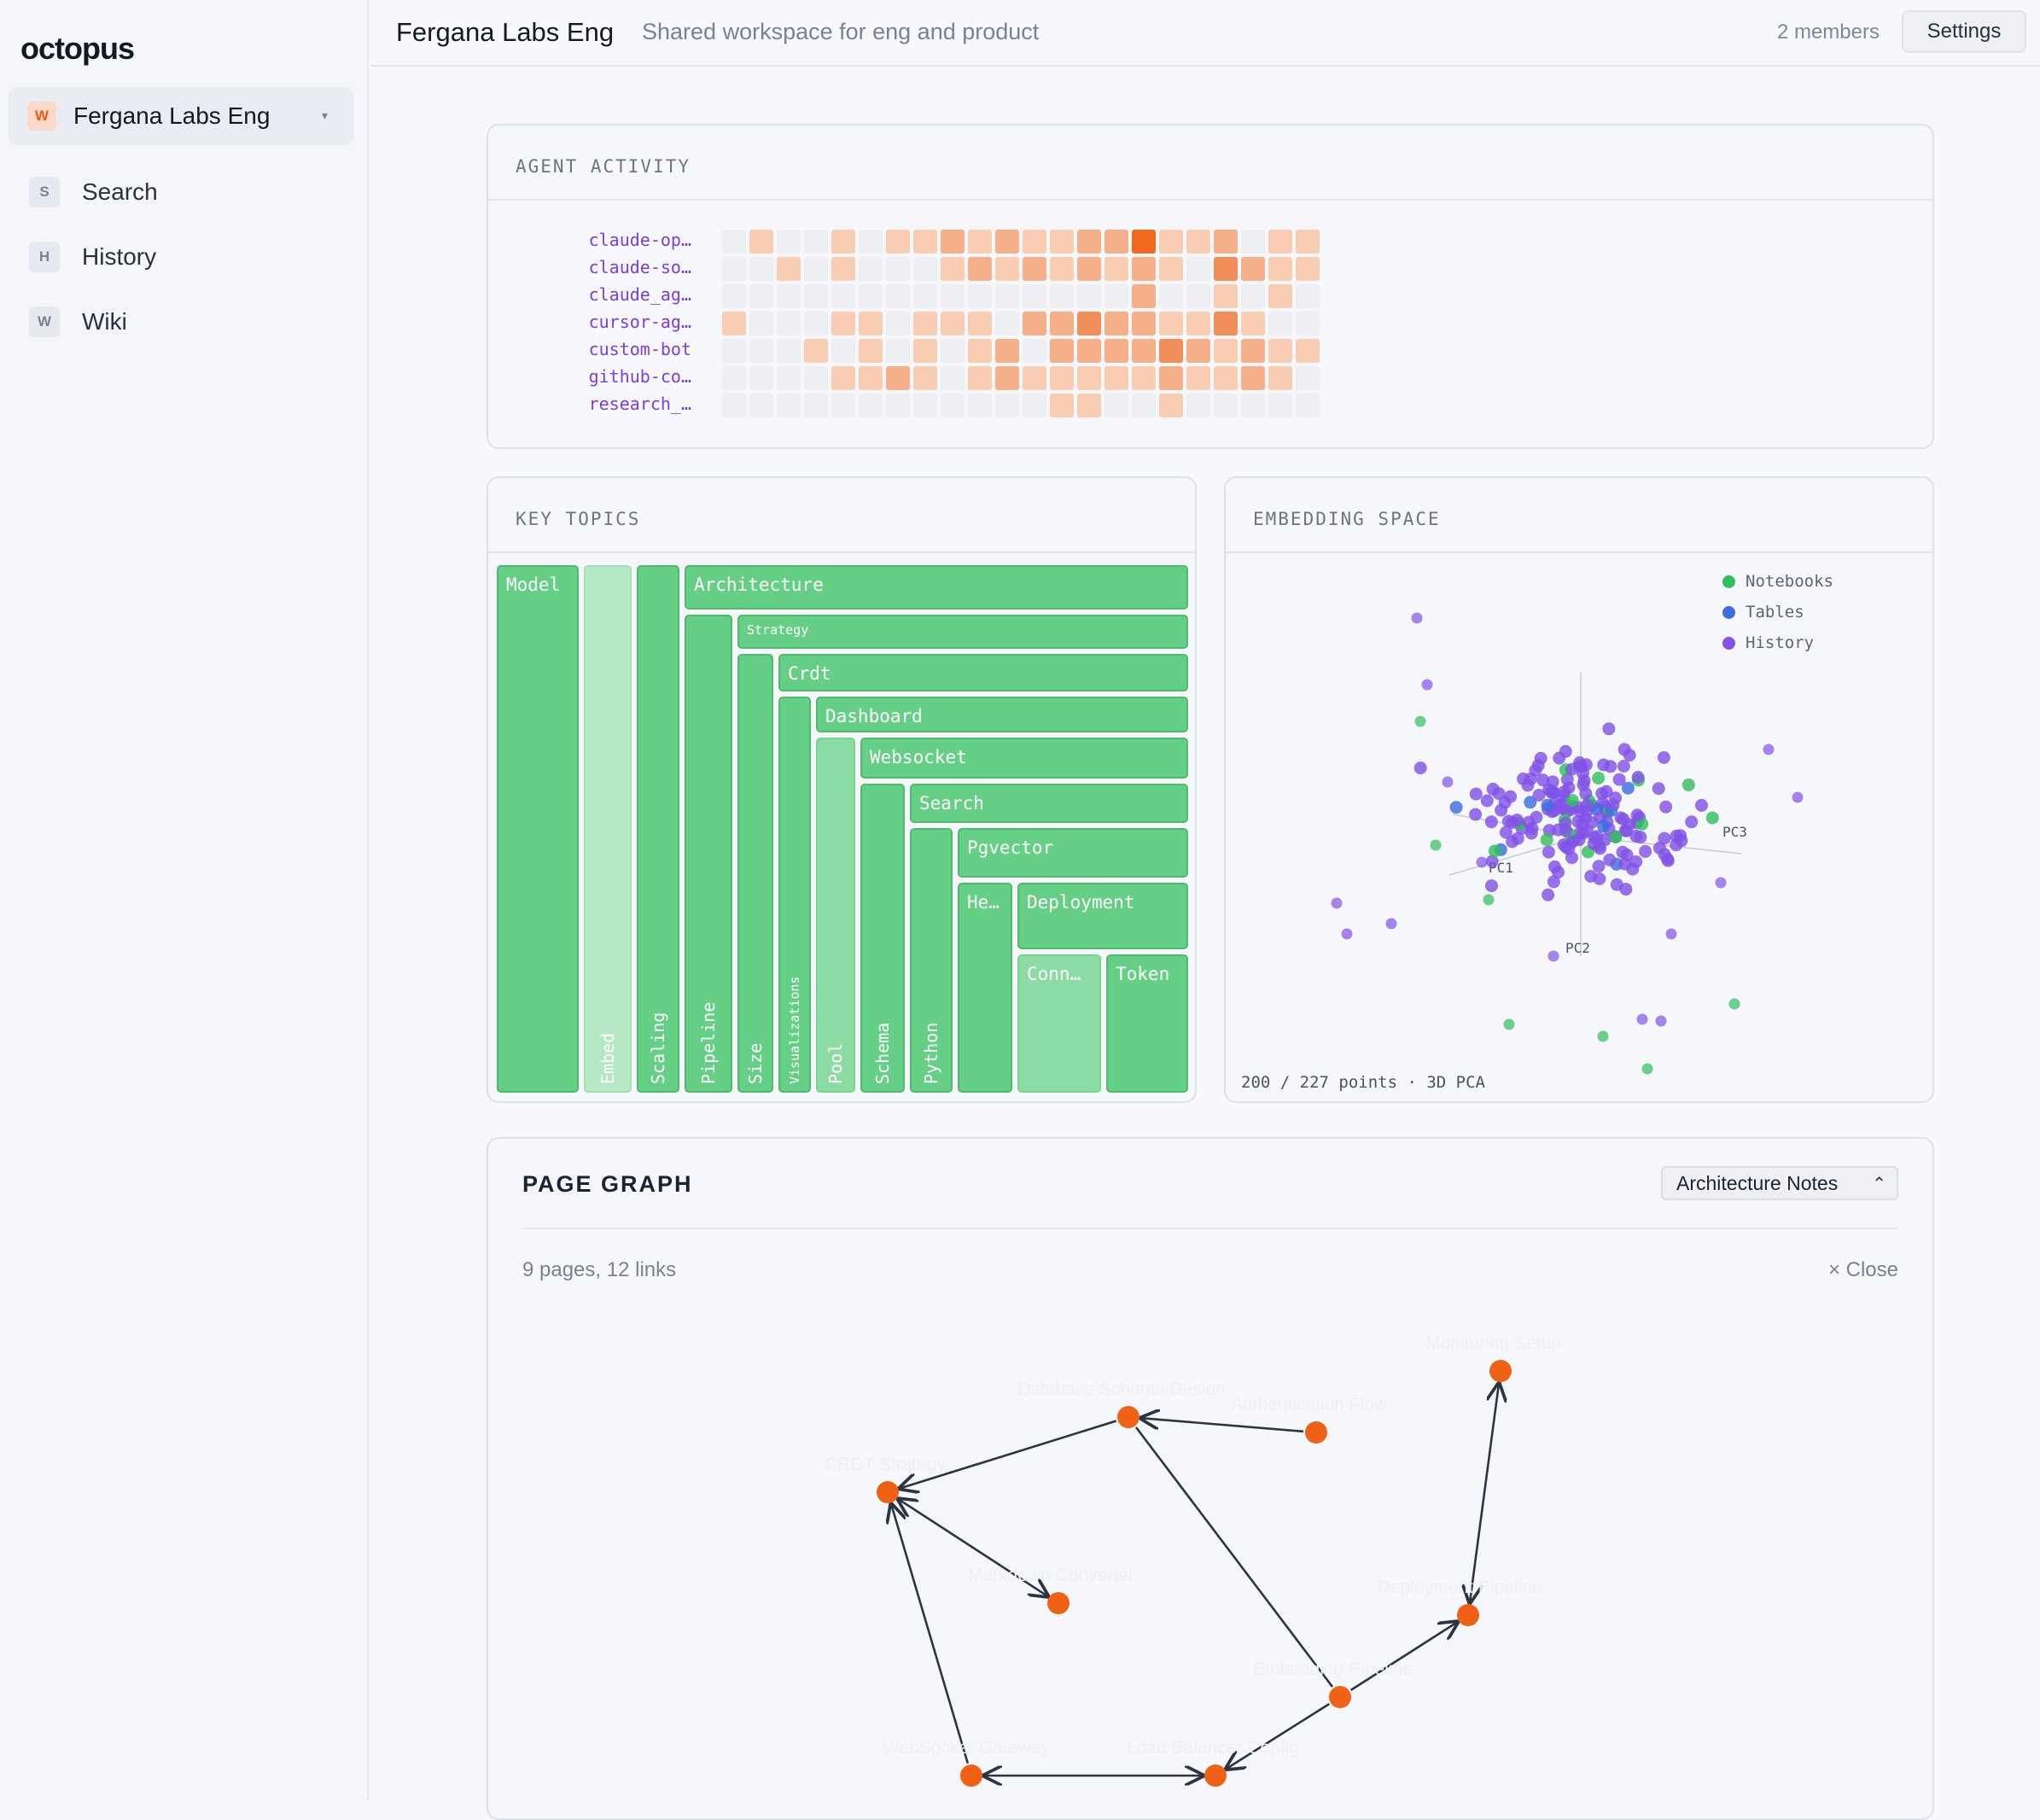 This screenshot has height=1820, width=2040. What do you see at coordinates (1862, 1270) in the screenshot?
I see `close-button: × Close` at bounding box center [1862, 1270].